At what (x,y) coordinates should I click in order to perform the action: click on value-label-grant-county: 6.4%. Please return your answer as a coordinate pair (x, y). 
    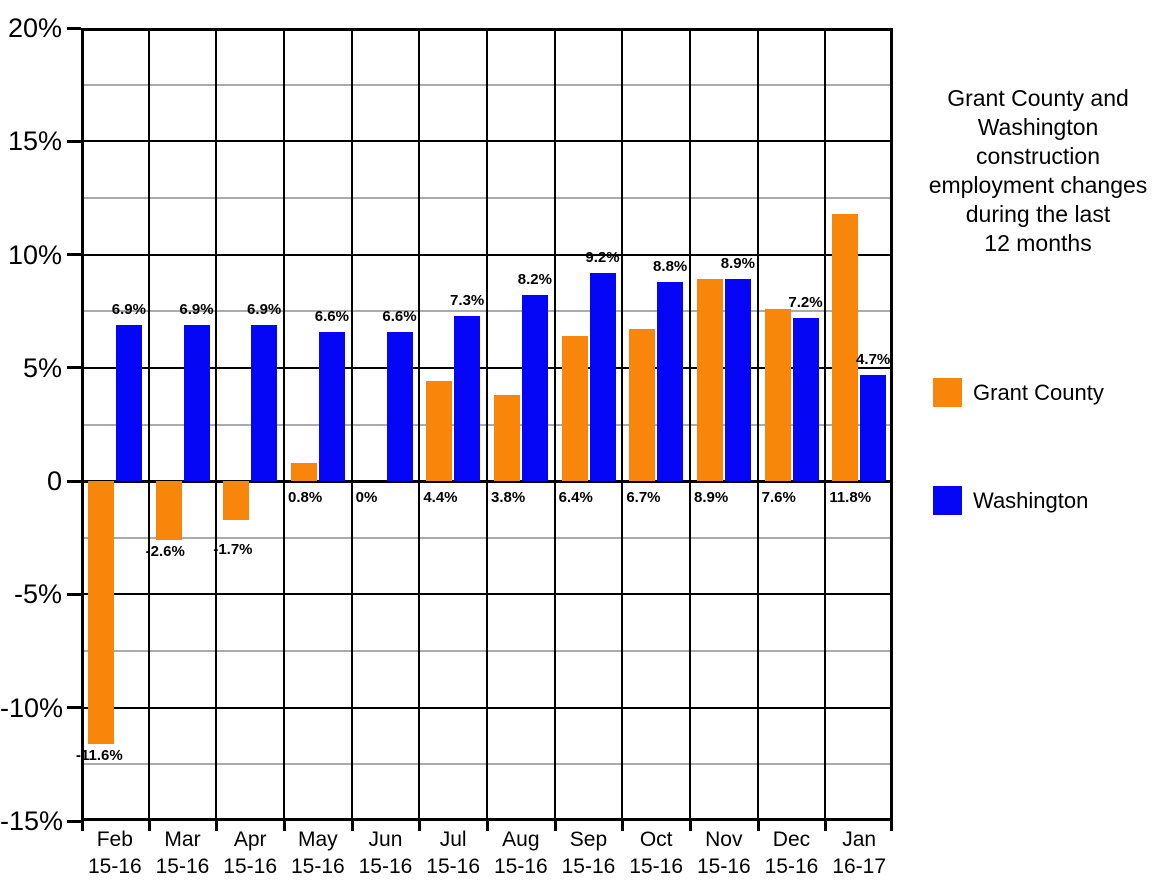
    Looking at the image, I should click on (575, 498).